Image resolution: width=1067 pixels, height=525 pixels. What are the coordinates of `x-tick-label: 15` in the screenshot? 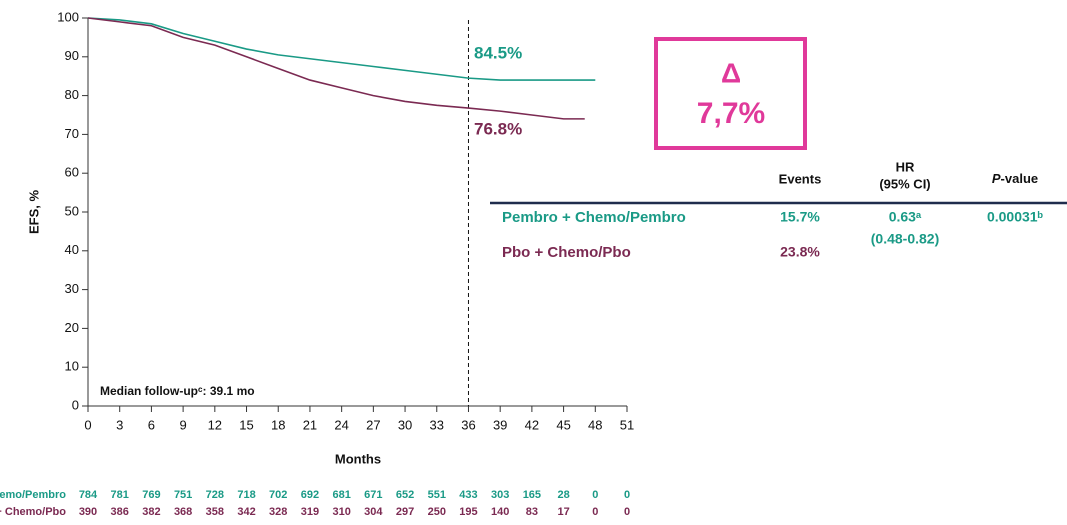 It's located at (246, 424).